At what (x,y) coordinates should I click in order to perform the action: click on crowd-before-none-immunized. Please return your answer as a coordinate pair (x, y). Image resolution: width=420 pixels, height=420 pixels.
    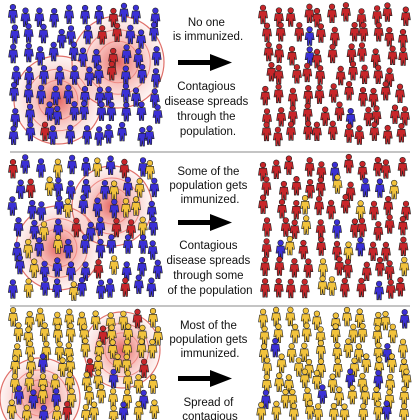
    Looking at the image, I should click on (86, 74).